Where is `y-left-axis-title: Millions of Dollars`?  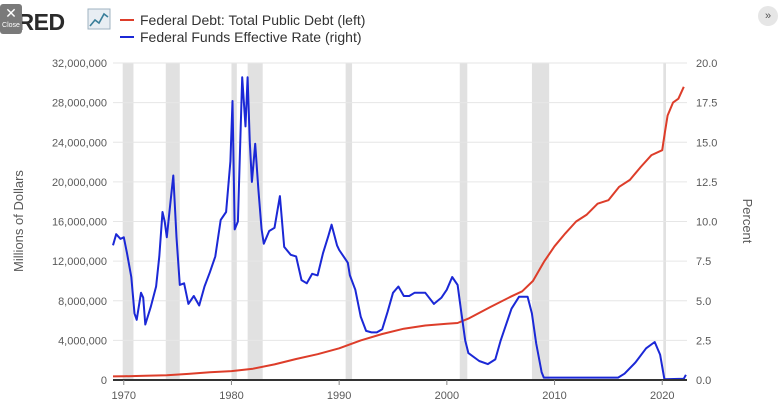
y-left-axis-title: Millions of Dollars is located at coordinates (18, 221).